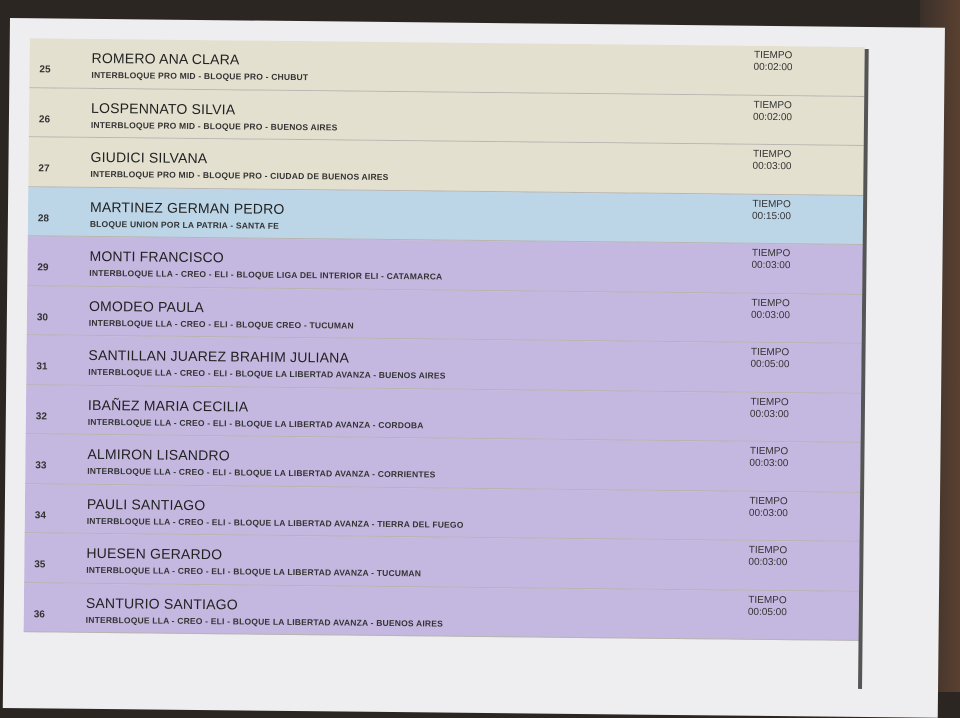 Image resolution: width=960 pixels, height=718 pixels. Describe the element at coordinates (42, 367) in the screenshot. I see `row-number: 31` at that location.